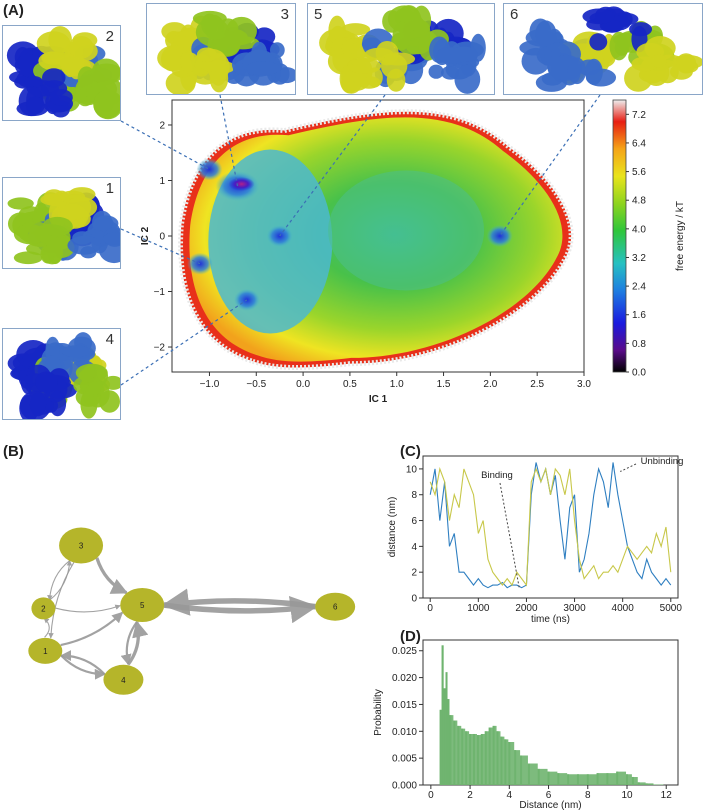  What do you see at coordinates (514, 14) in the screenshot?
I see `structure-label: 6` at bounding box center [514, 14].